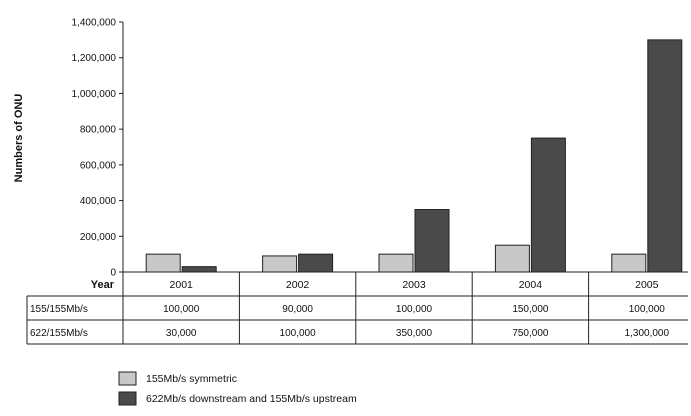 The image size is (691, 416). What do you see at coordinates (182, 285) in the screenshot?
I see `category-label: 2001` at bounding box center [182, 285].